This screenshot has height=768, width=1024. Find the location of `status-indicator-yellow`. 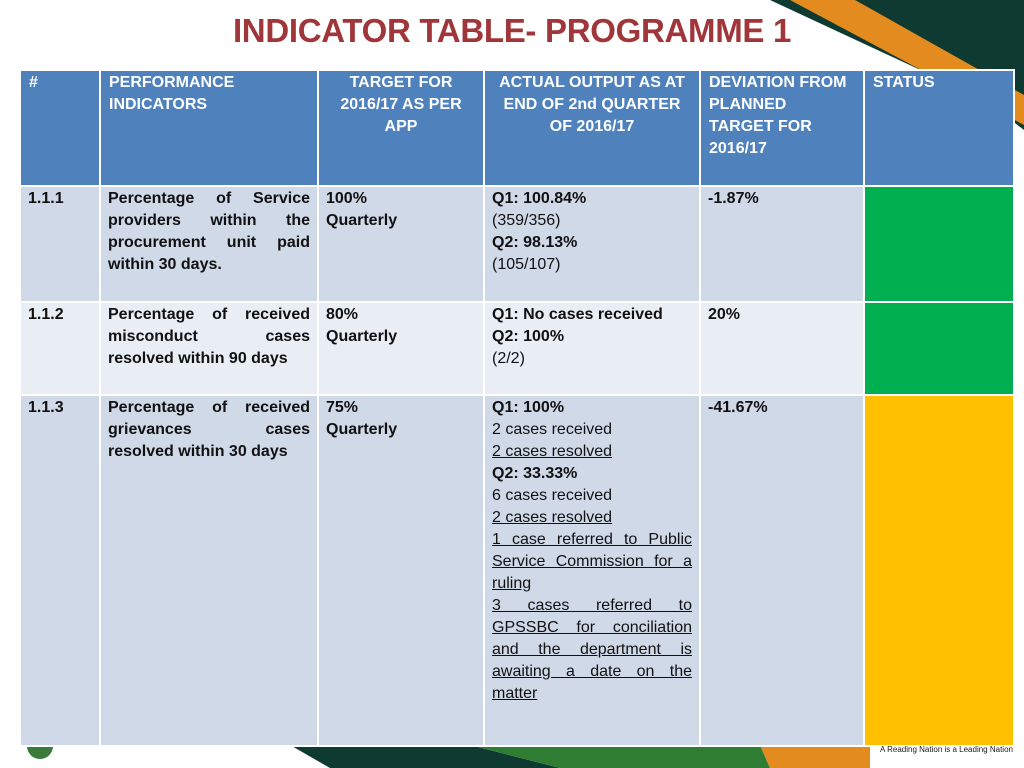

status-indicator-yellow is located at coordinates (939, 570).